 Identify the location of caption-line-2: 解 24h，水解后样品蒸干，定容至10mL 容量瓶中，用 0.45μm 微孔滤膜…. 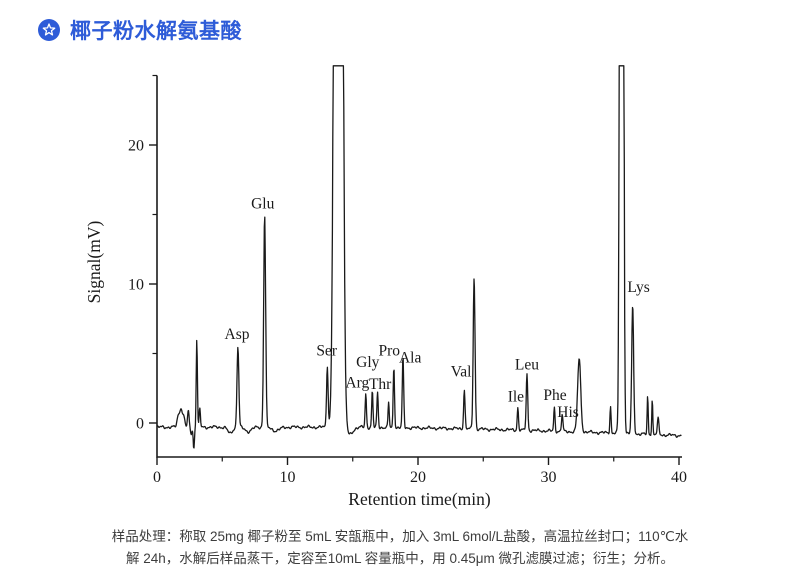
(400, 558).